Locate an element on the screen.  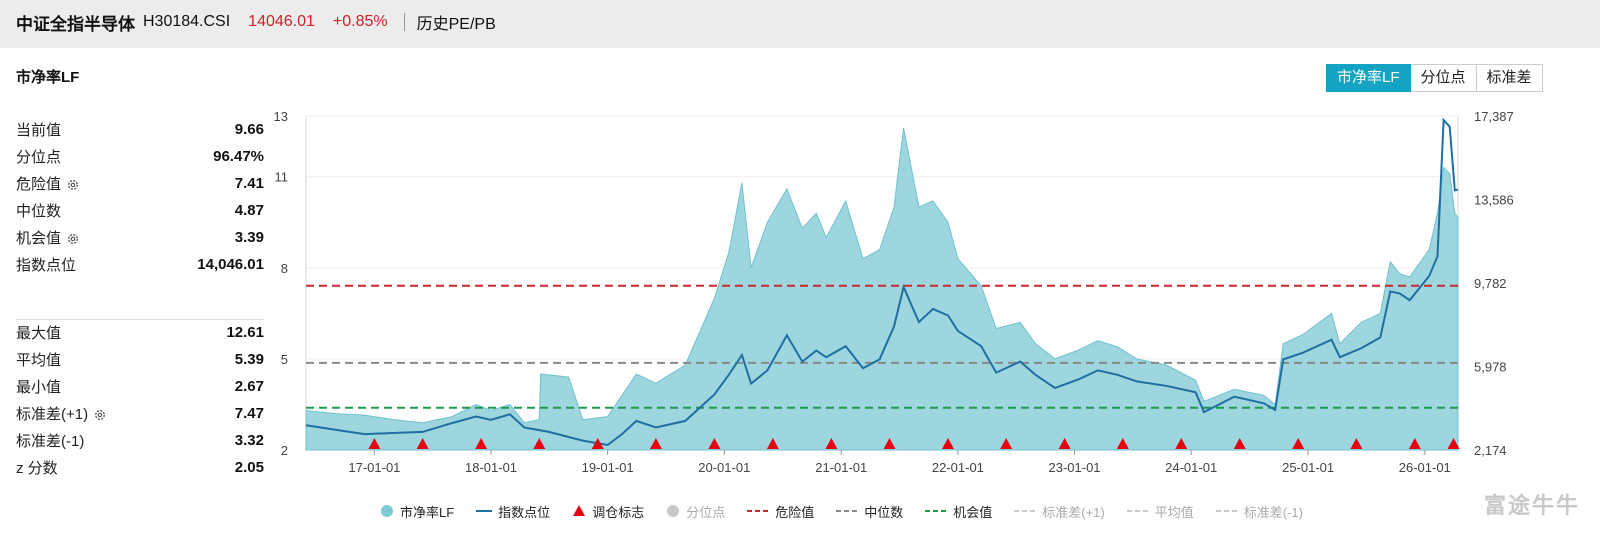
legend-item: 中位数 is located at coordinates (869, 511).